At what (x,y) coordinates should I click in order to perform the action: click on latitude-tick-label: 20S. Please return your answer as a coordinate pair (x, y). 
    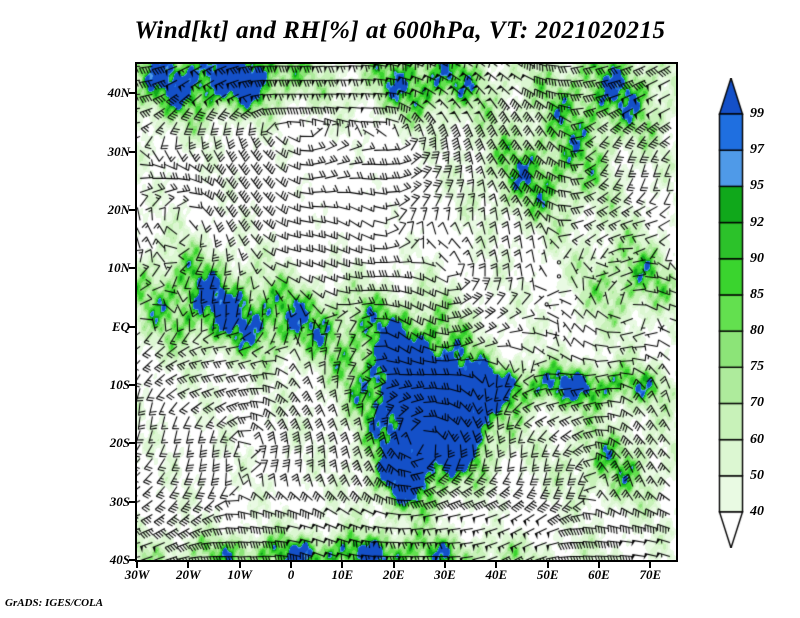
    Looking at the image, I should click on (119, 443).